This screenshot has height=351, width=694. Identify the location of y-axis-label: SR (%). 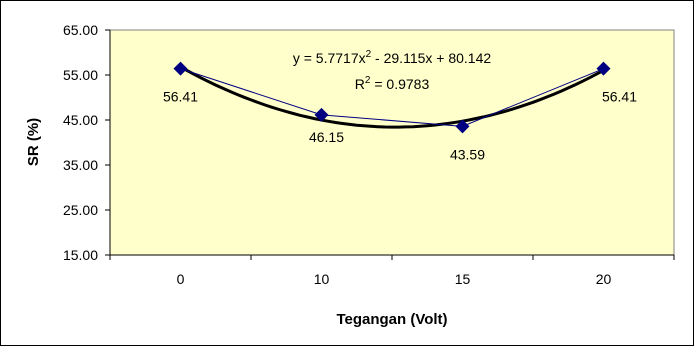
(33, 142).